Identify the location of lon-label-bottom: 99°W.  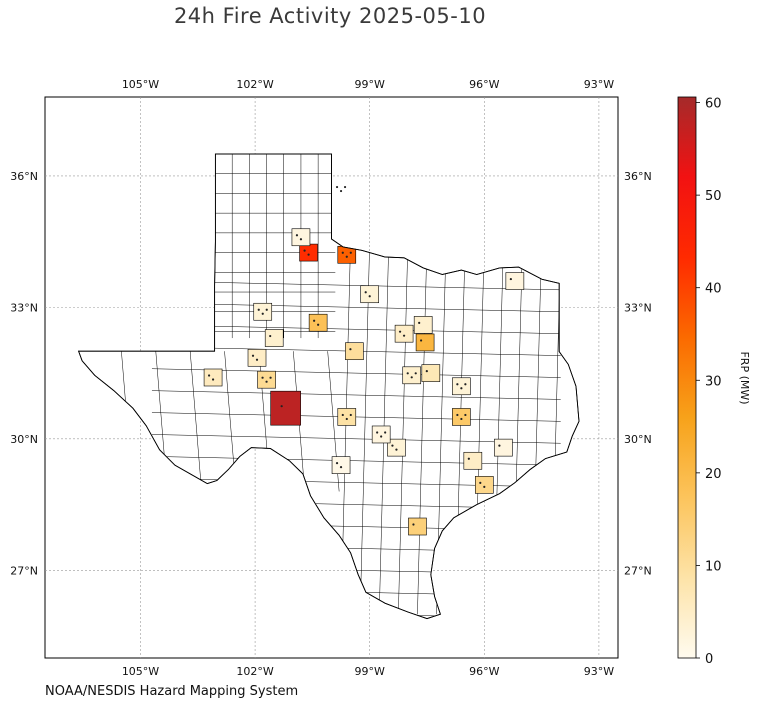
(370, 671).